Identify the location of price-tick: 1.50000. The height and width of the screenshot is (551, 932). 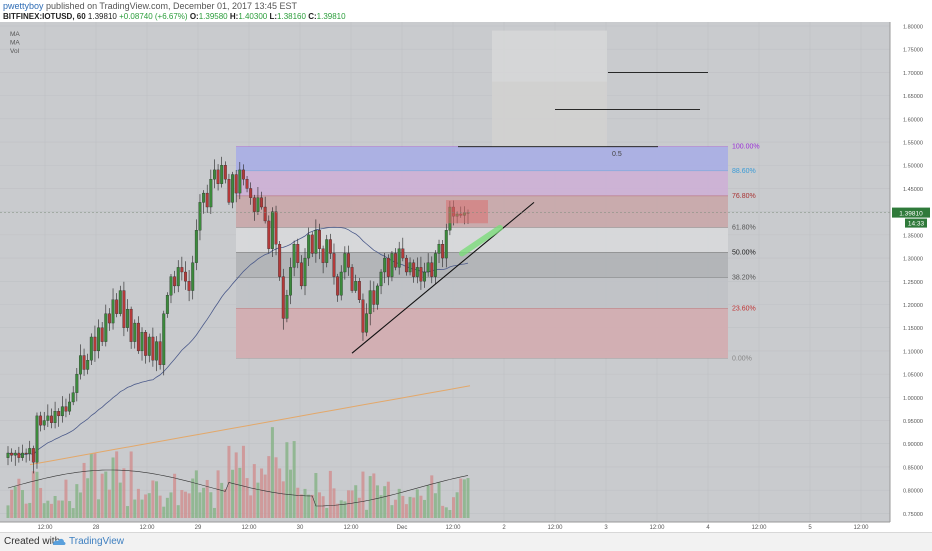
(913, 167).